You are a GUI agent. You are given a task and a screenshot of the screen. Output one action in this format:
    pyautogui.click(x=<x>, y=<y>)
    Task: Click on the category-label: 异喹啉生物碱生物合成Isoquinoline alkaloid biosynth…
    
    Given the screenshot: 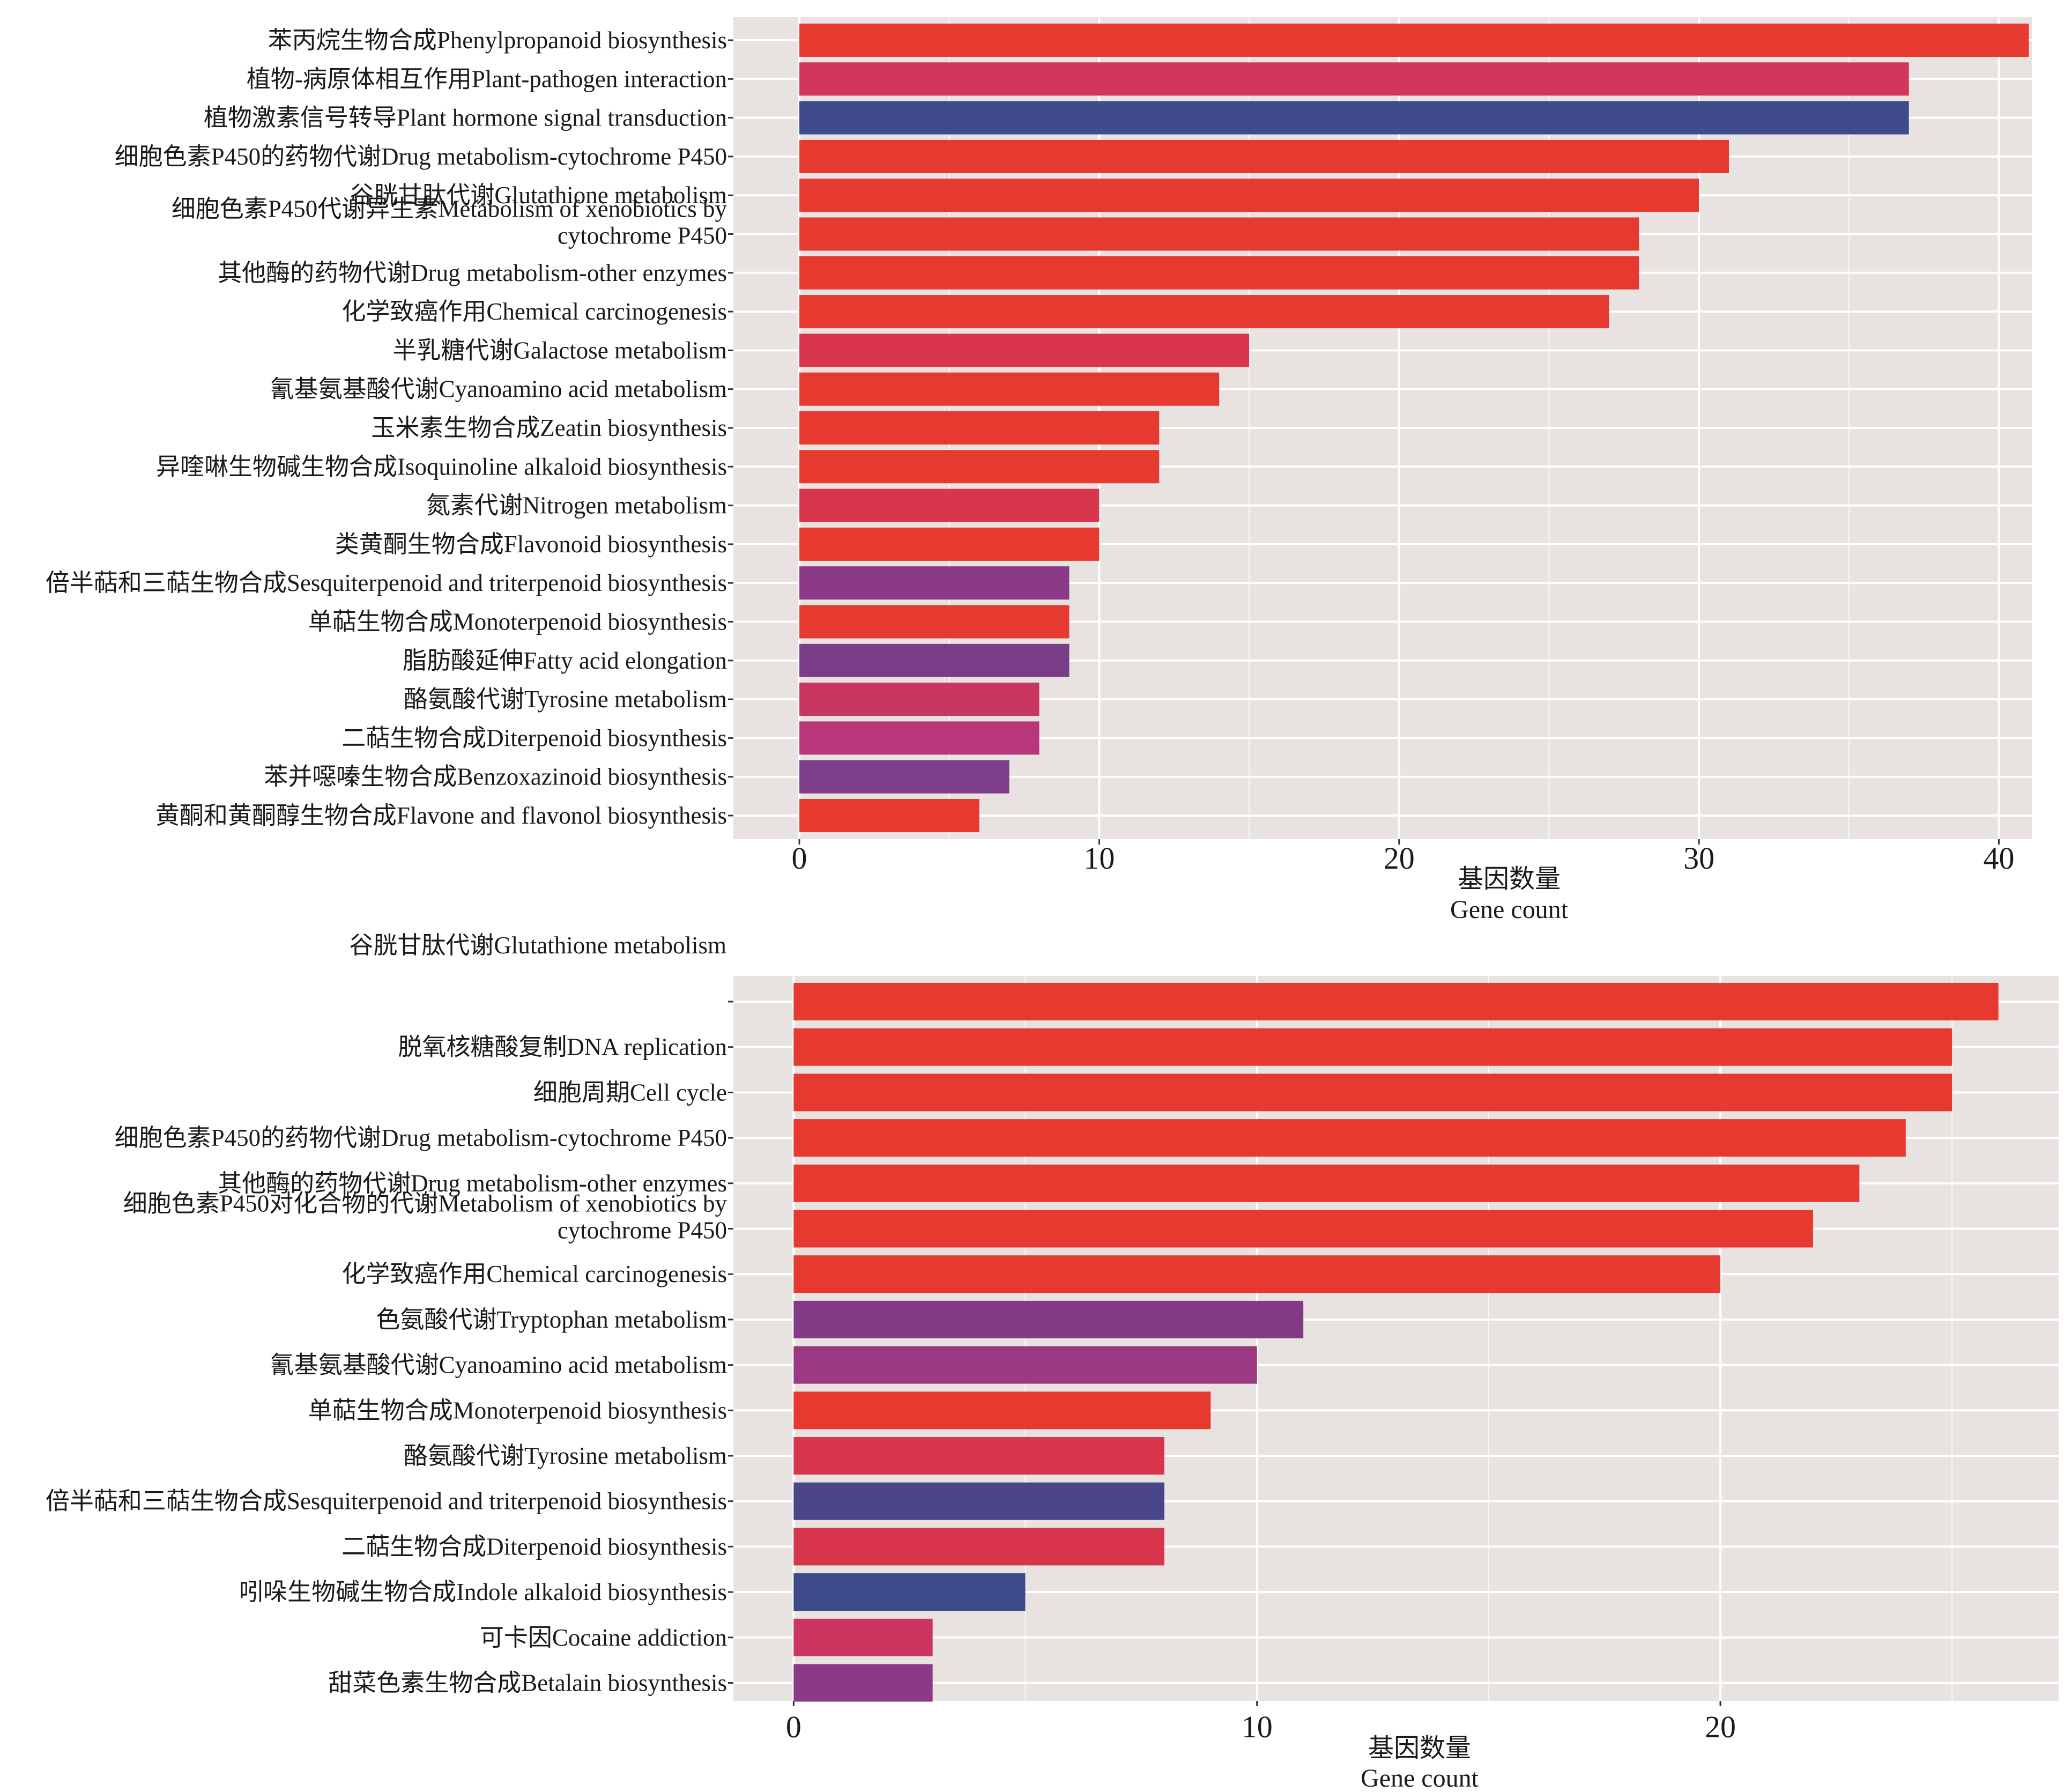 What is the action you would take?
    pyautogui.click(x=441, y=466)
    